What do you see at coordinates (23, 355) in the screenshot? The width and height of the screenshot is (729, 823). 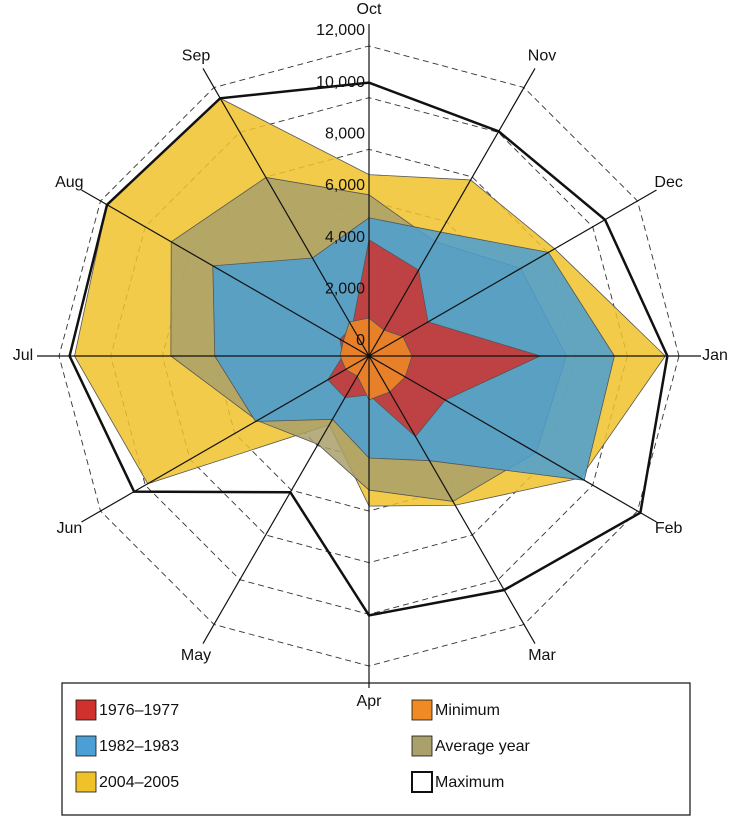 I see `category-label: Jul` at bounding box center [23, 355].